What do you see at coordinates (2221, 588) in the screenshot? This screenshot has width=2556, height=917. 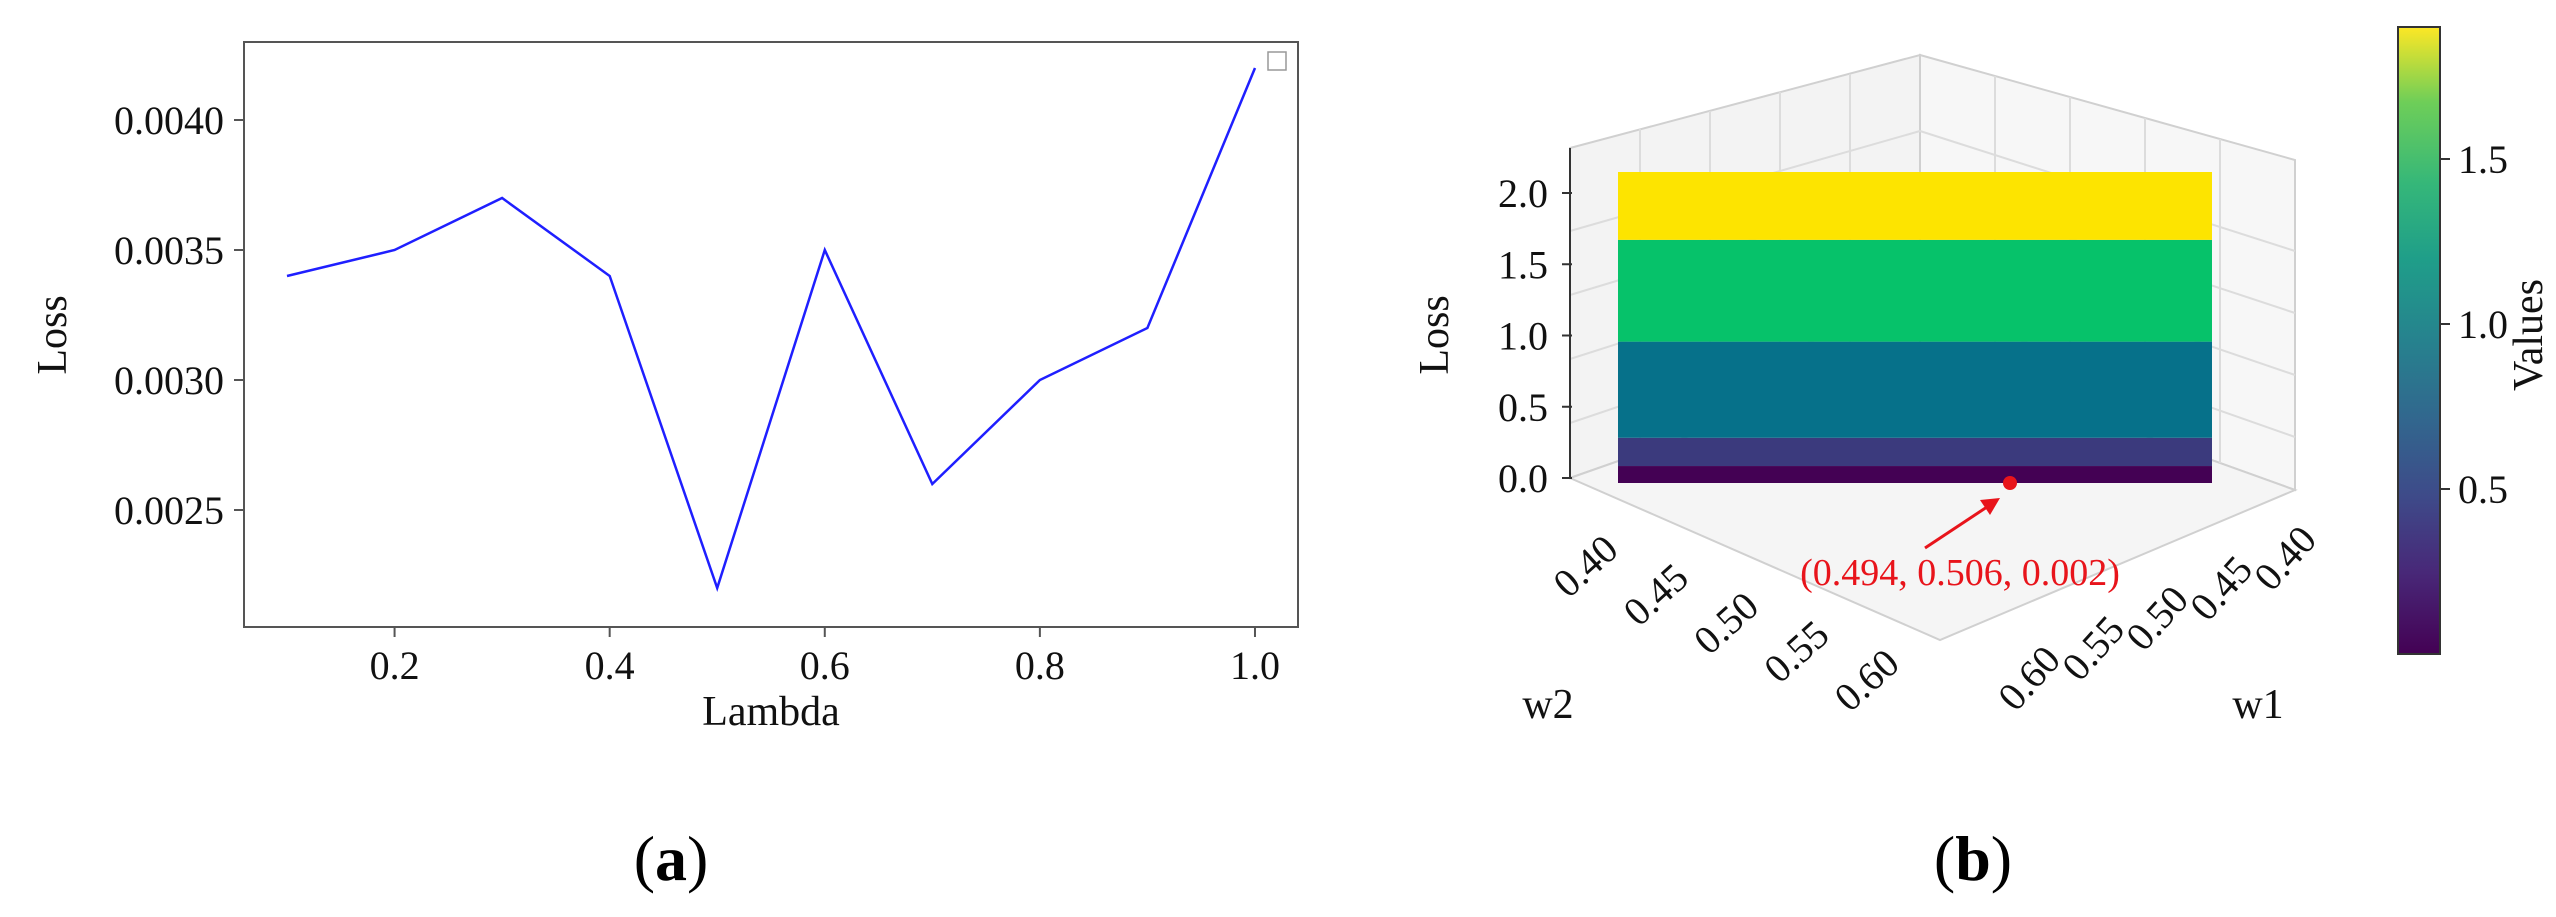 I see `w1-tick-label: 0.45` at bounding box center [2221, 588].